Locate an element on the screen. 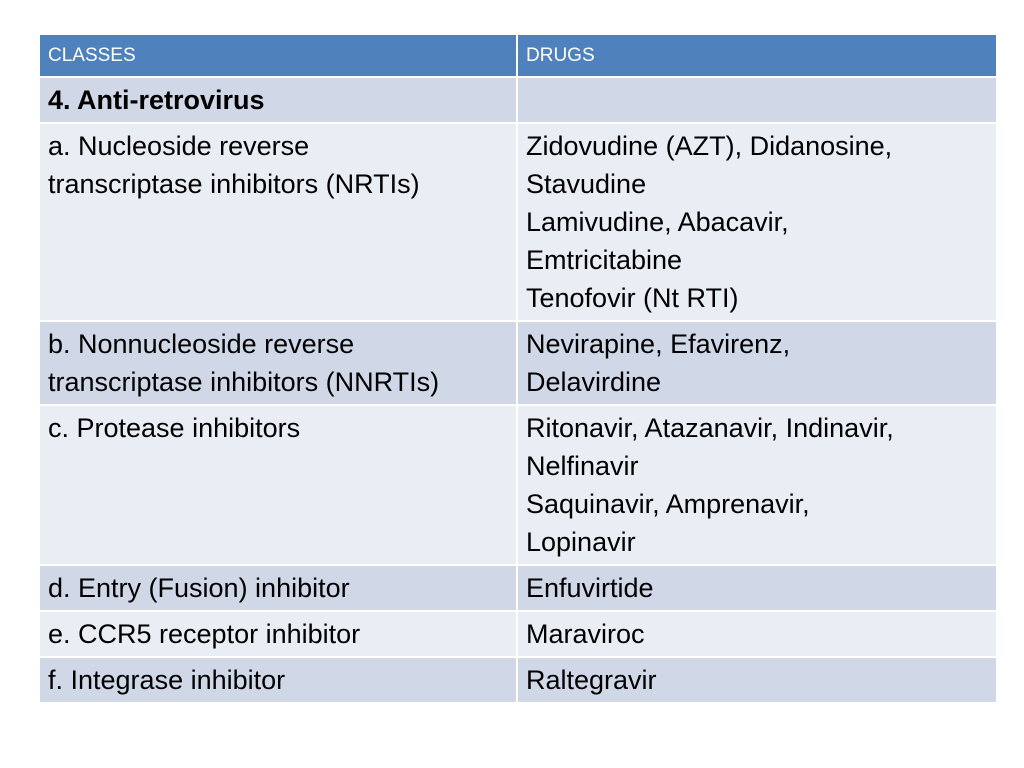 Image resolution: width=1024 pixels, height=768 pixels. drug-line: Lopinavir is located at coordinates (581, 542).